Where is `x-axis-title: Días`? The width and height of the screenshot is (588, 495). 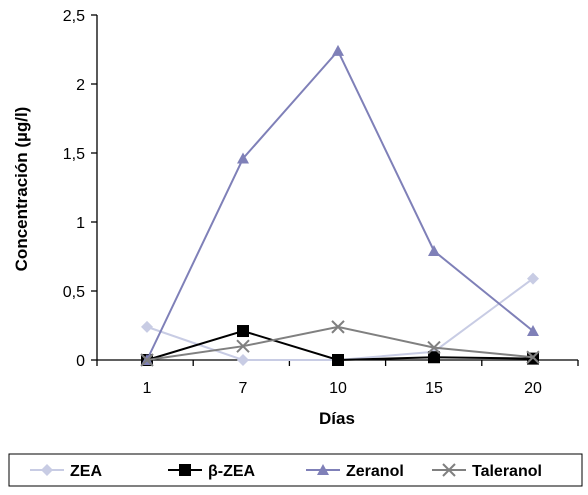 x-axis-title: Días is located at coordinates (337, 418).